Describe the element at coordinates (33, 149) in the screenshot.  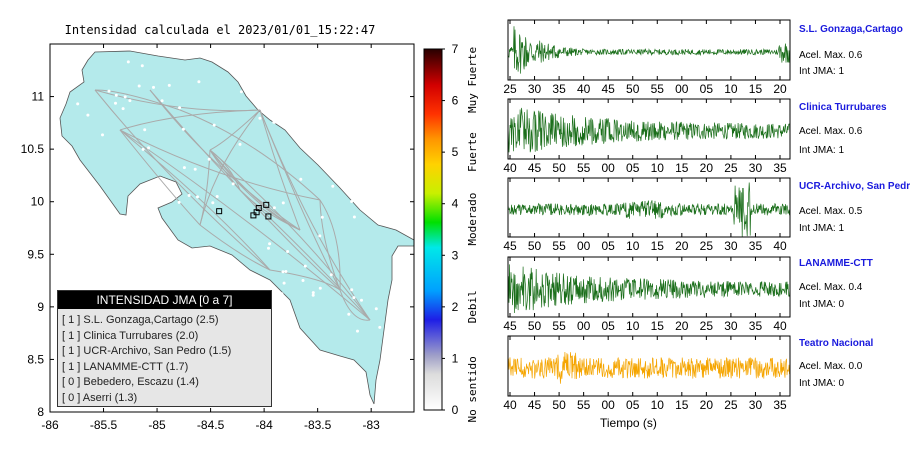
I see `y-tick-label: 10.5` at that location.